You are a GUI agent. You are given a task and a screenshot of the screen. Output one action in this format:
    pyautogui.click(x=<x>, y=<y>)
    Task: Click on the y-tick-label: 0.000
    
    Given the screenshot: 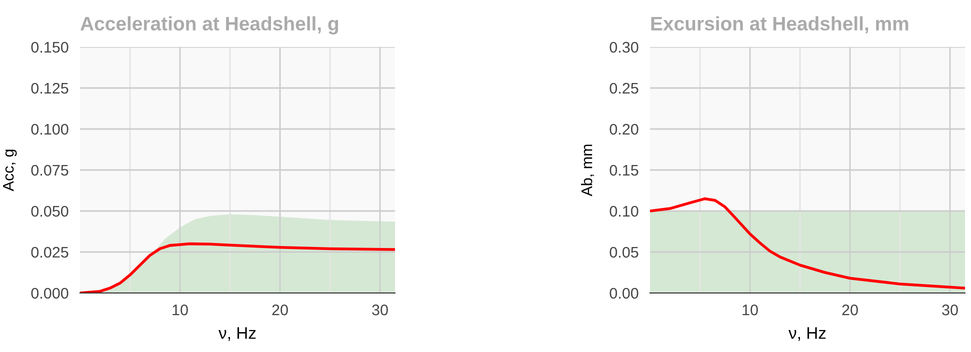 What is the action you would take?
    pyautogui.click(x=49, y=293)
    